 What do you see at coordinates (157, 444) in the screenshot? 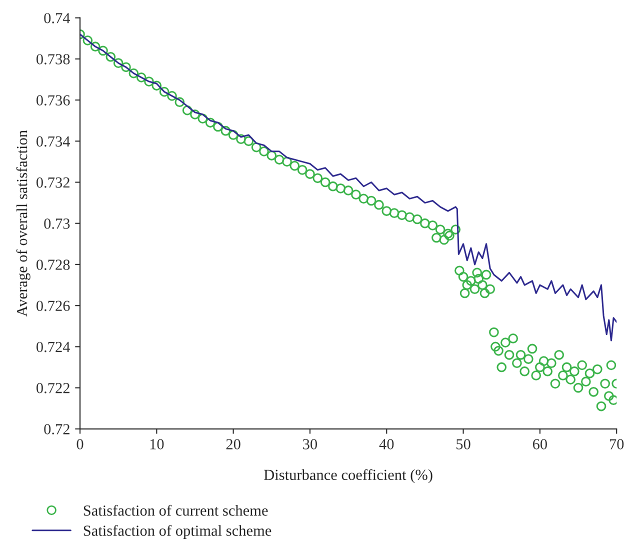
I see `x-tick-label: 10` at bounding box center [157, 444].